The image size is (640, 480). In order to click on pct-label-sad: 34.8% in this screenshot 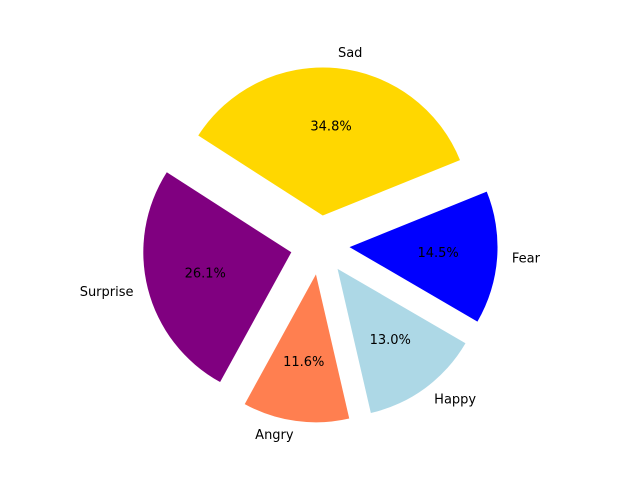, I will do `click(330, 127)`.